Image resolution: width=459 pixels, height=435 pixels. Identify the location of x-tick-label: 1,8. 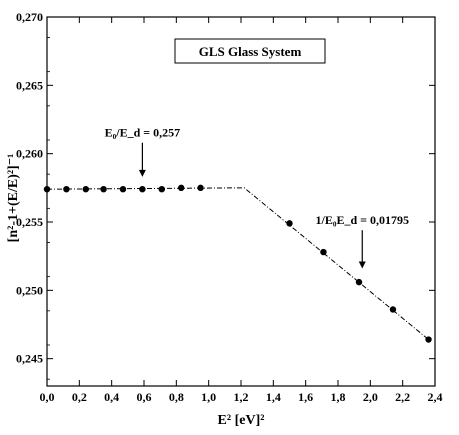
(338, 397).